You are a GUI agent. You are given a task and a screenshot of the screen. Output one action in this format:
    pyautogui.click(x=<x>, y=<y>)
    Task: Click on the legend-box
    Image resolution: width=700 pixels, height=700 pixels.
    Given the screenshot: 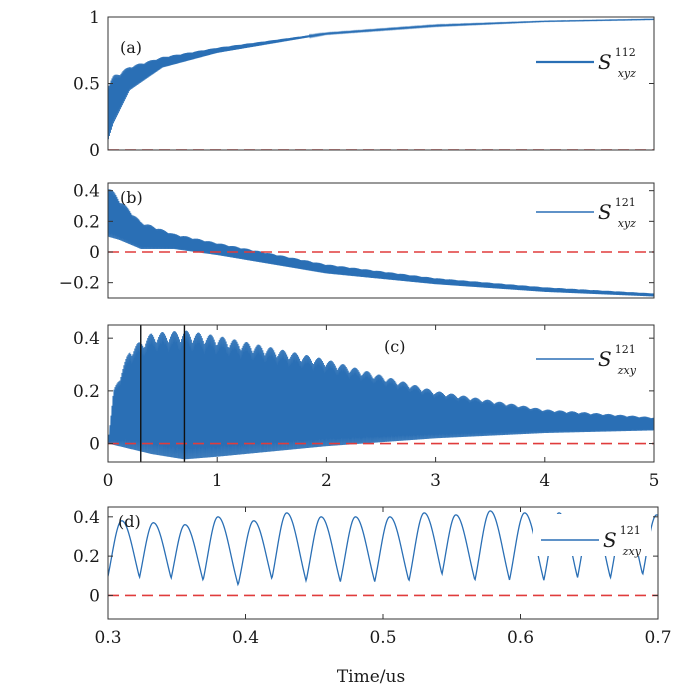 What is the action you would take?
    pyautogui.click(x=592, y=535)
    